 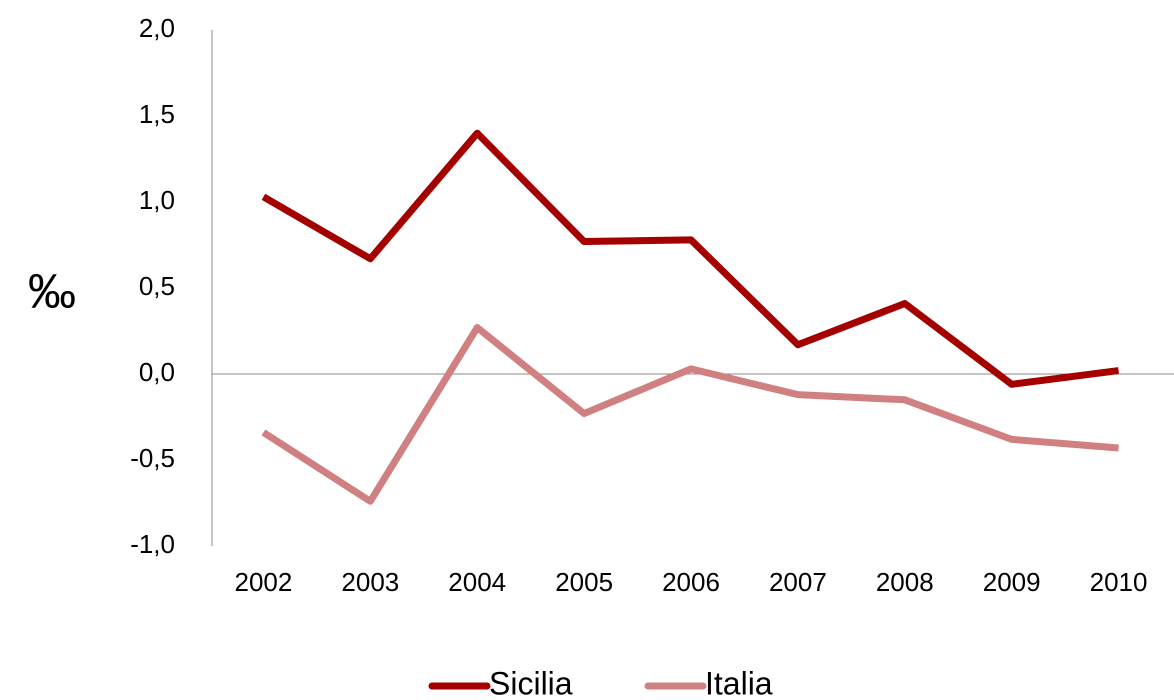 I want to click on x-tick-label: 2009, so click(x=1012, y=582).